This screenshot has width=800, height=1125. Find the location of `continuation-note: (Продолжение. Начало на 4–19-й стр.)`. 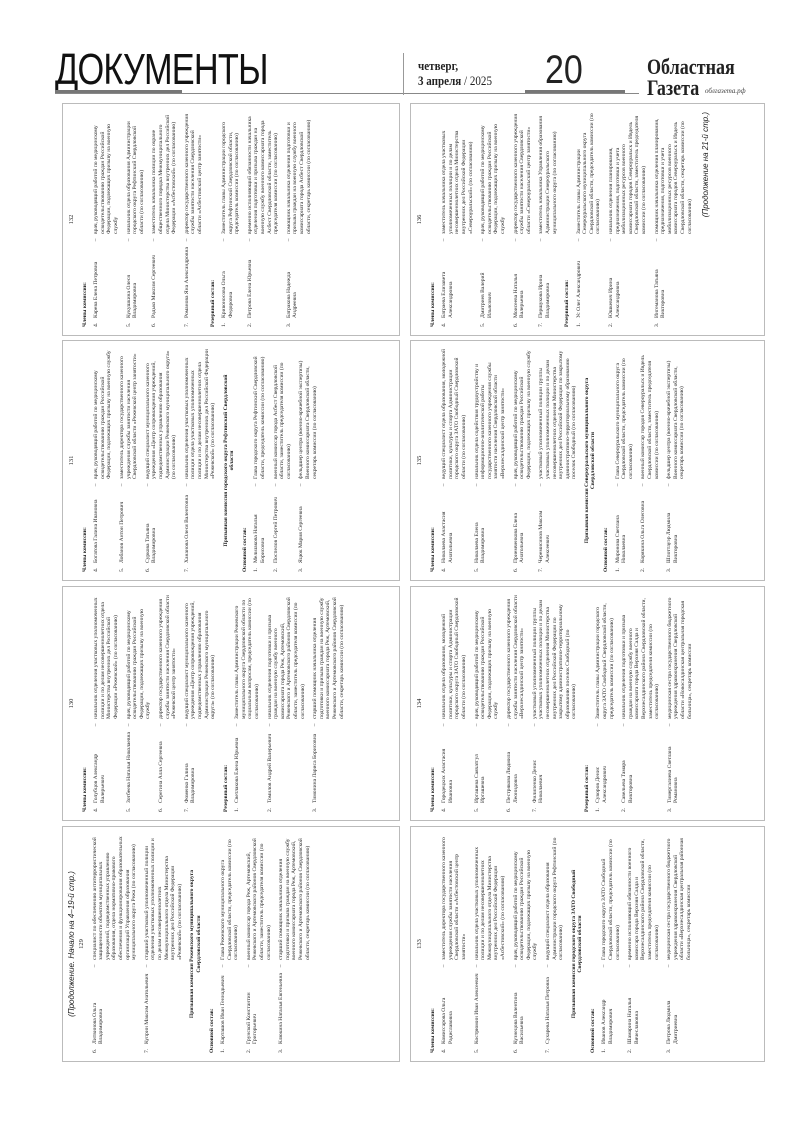

continuation-note: (Продолжение. Начало на 4–19-й стр.) is located at coordinates (71, 944).